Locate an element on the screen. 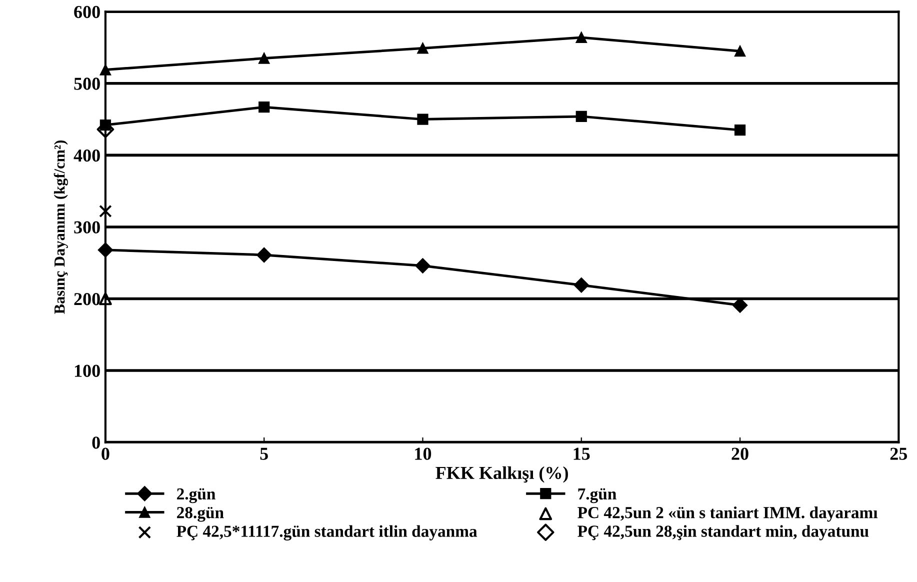  x-tick-label: 10 is located at coordinates (423, 454).